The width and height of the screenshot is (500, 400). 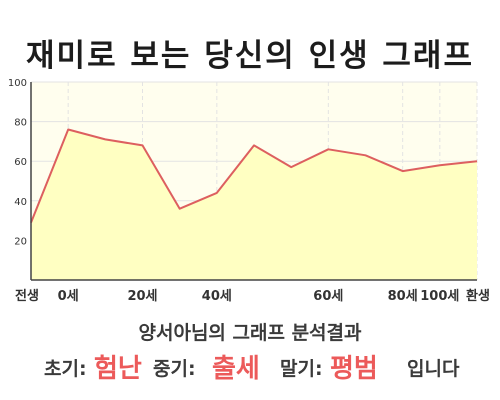 What do you see at coordinates (65, 369) in the screenshot?
I see `early-label: 초기:` at bounding box center [65, 369].